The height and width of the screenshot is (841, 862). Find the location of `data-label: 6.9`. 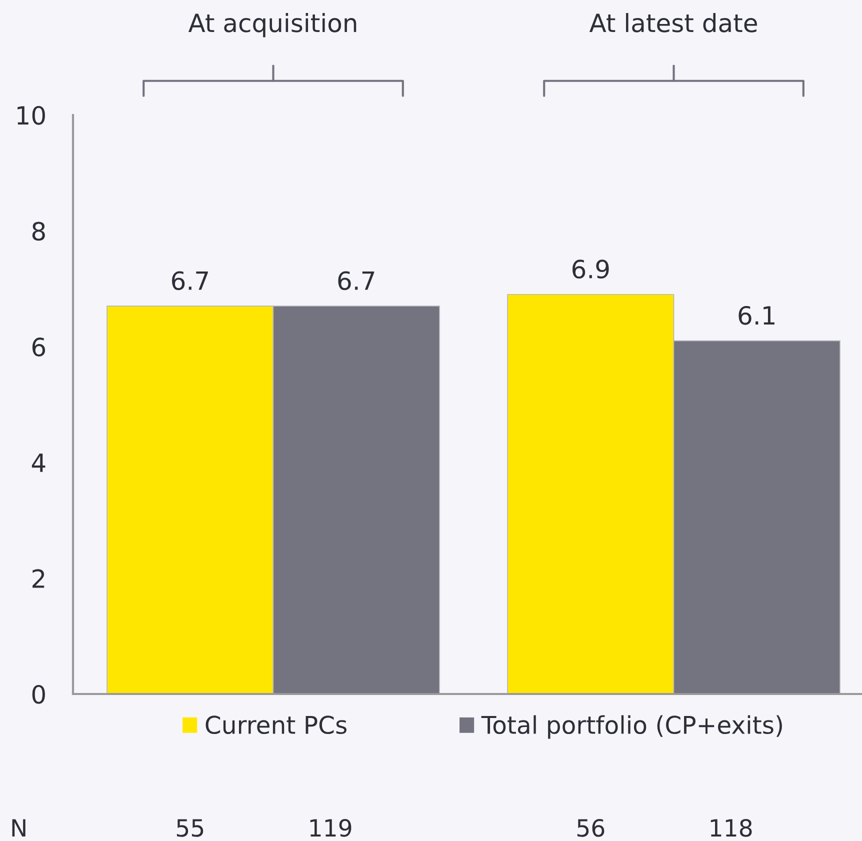

data-label: 6.9 is located at coordinates (590, 269).